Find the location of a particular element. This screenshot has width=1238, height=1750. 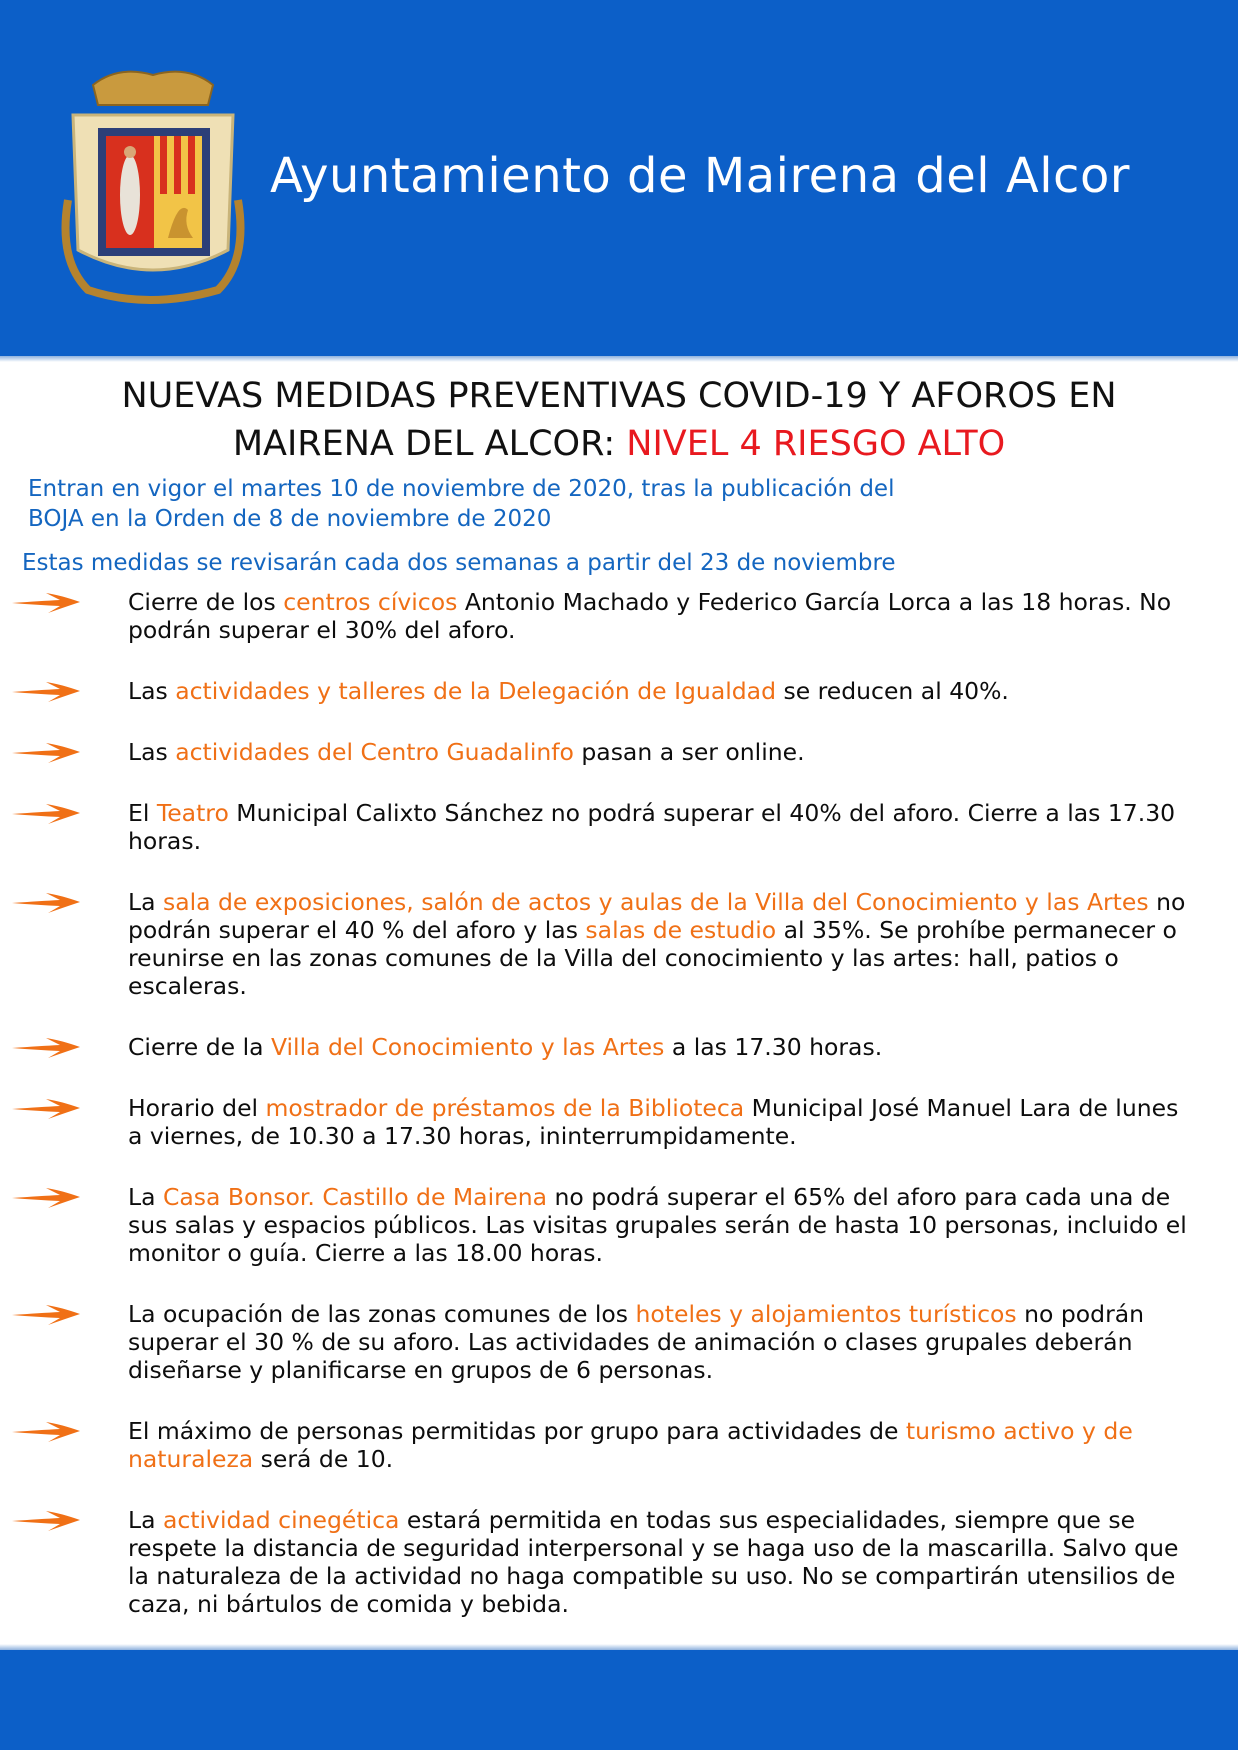

app-title: Ayuntamiento de Mairena del Alcor is located at coordinates (700, 176).